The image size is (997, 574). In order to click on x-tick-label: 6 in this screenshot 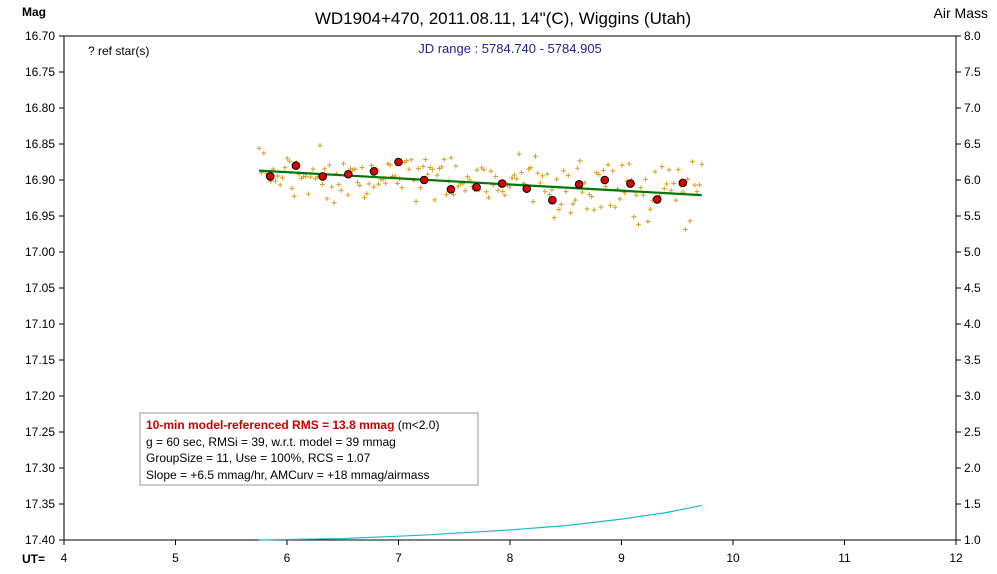, I will do `click(287, 558)`.